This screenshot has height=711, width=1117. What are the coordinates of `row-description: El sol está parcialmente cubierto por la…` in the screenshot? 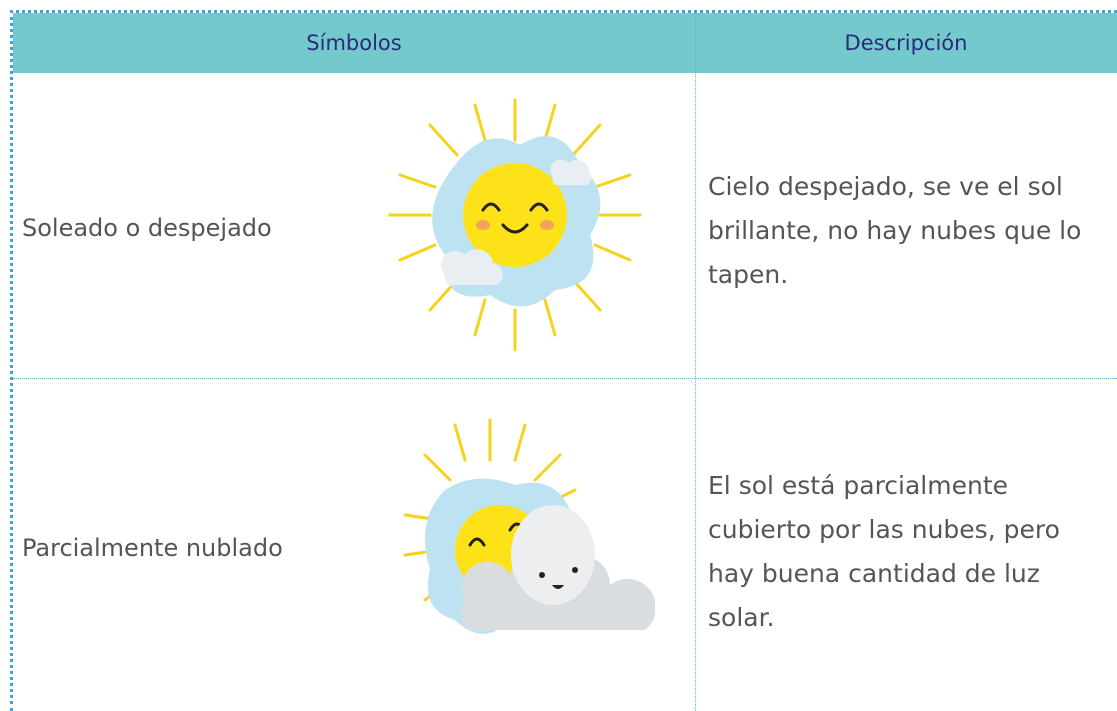 It's located at (884, 551).